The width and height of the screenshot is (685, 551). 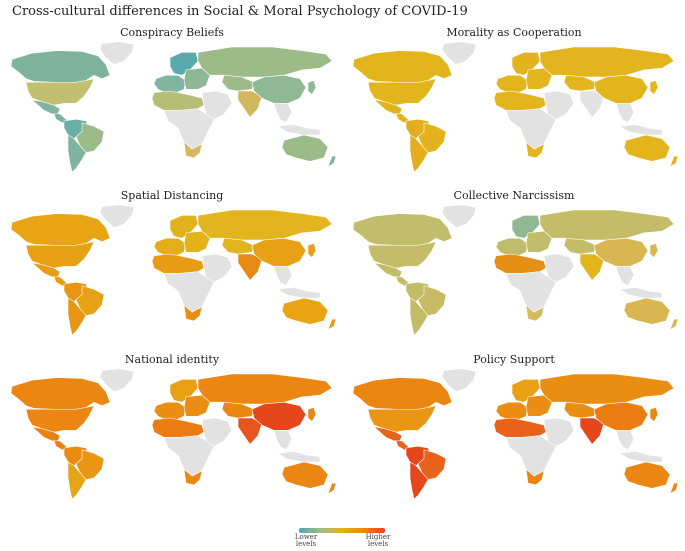 I want to click on world-map-collective-narcissism, so click(x=515, y=269).